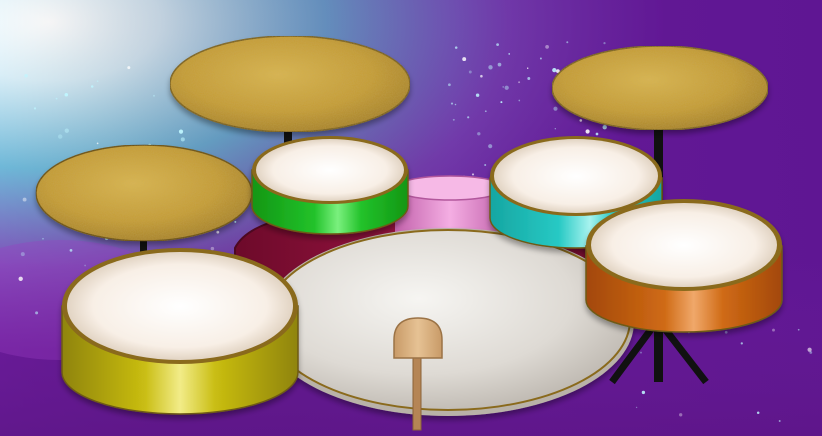 This screenshot has height=436, width=822. I want to click on kick-pedal-beater, so click(418, 374).